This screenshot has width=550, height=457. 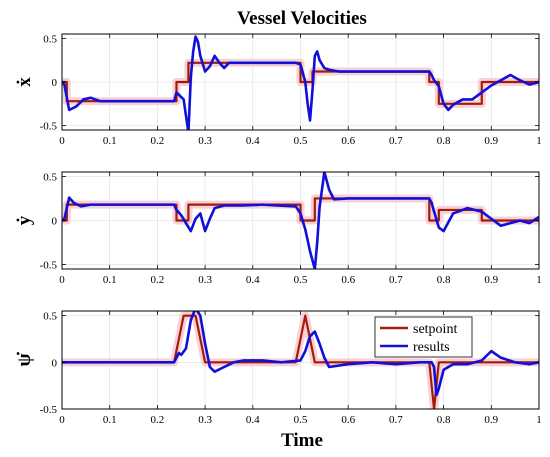 What do you see at coordinates (302, 18) in the screenshot?
I see `chart-title: Vessel Velocities` at bounding box center [302, 18].